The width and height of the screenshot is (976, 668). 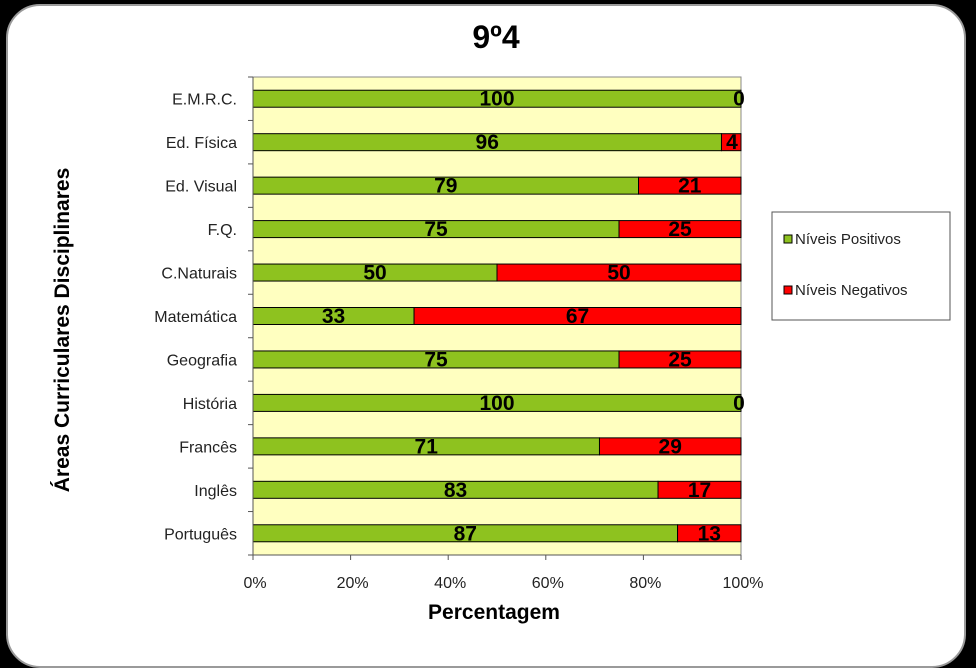 I want to click on data-label: 87, so click(x=465, y=533).